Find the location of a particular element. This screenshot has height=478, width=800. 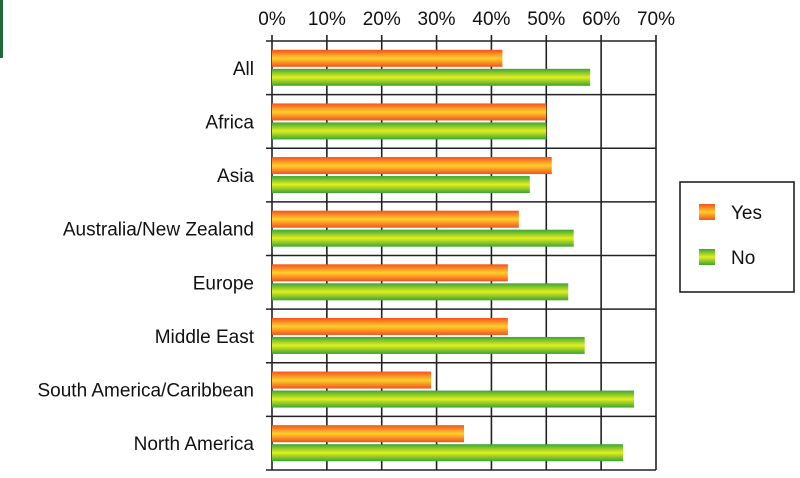

category-label: Europe is located at coordinates (223, 283).